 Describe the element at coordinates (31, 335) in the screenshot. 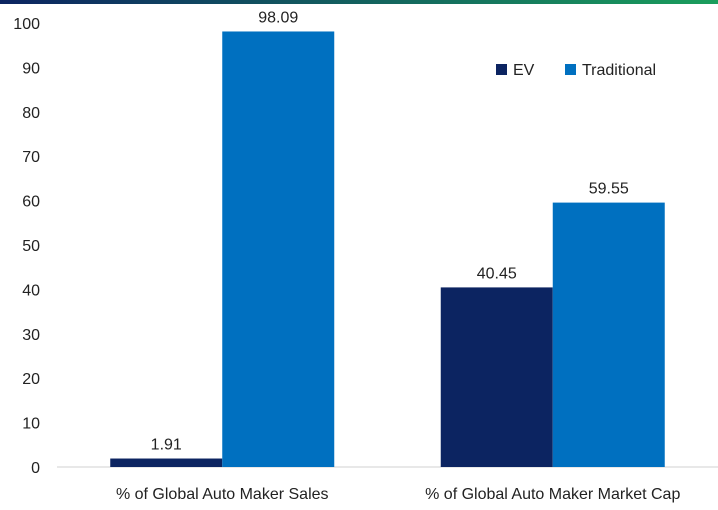

I see `y-tick-label: 30` at that location.